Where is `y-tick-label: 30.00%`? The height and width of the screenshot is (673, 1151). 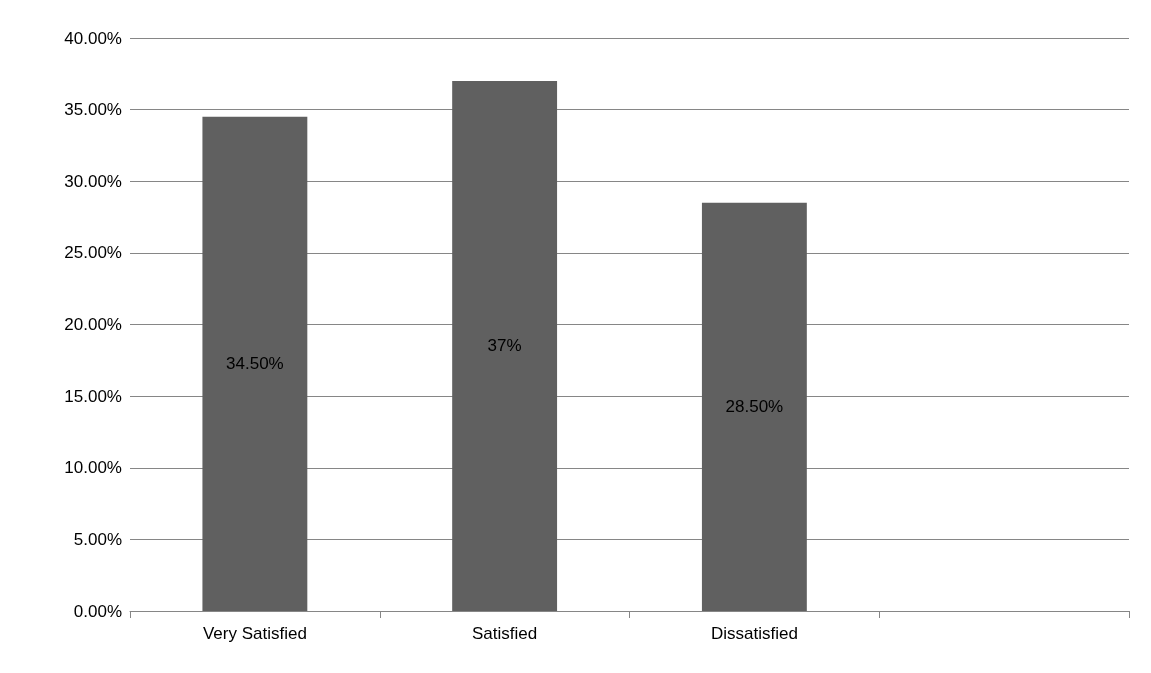 y-tick-label: 30.00% is located at coordinates (93, 181).